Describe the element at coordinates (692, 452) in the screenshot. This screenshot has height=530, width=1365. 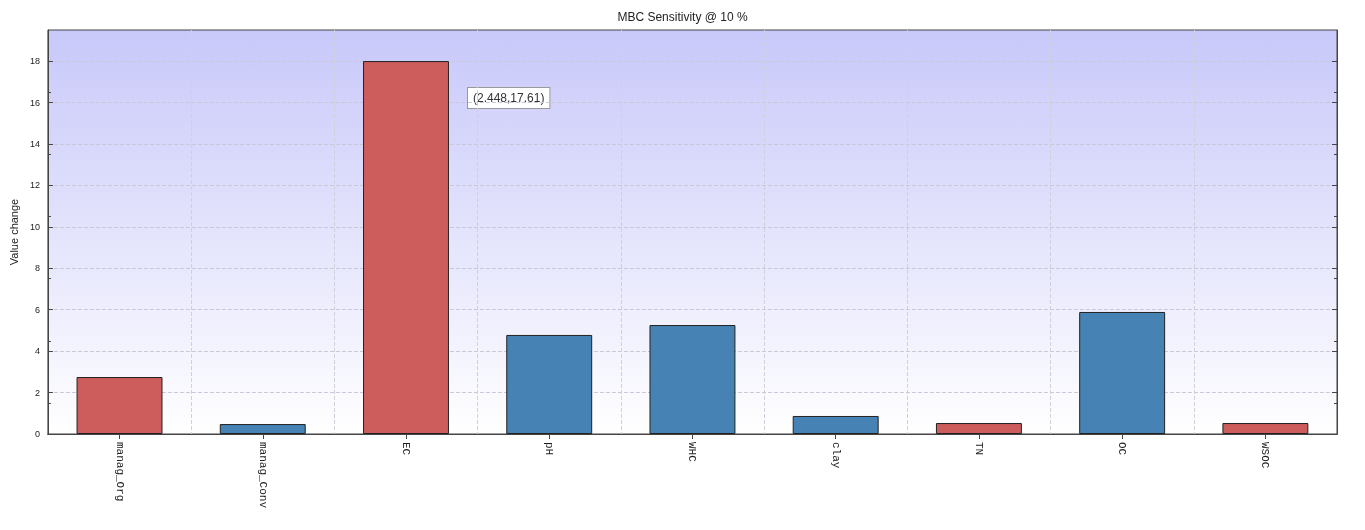
I see `x-tick-label: WHC` at that location.